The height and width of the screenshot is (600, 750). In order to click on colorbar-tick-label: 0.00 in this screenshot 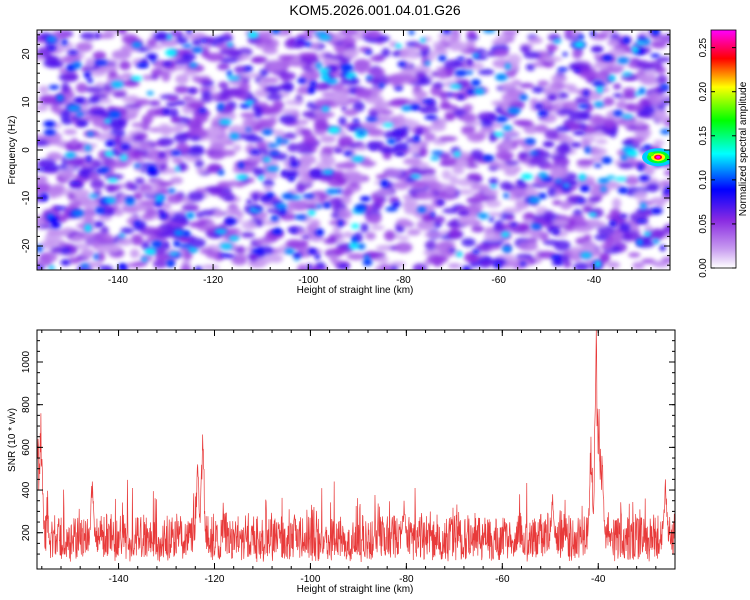, I will do `click(703, 268)`.